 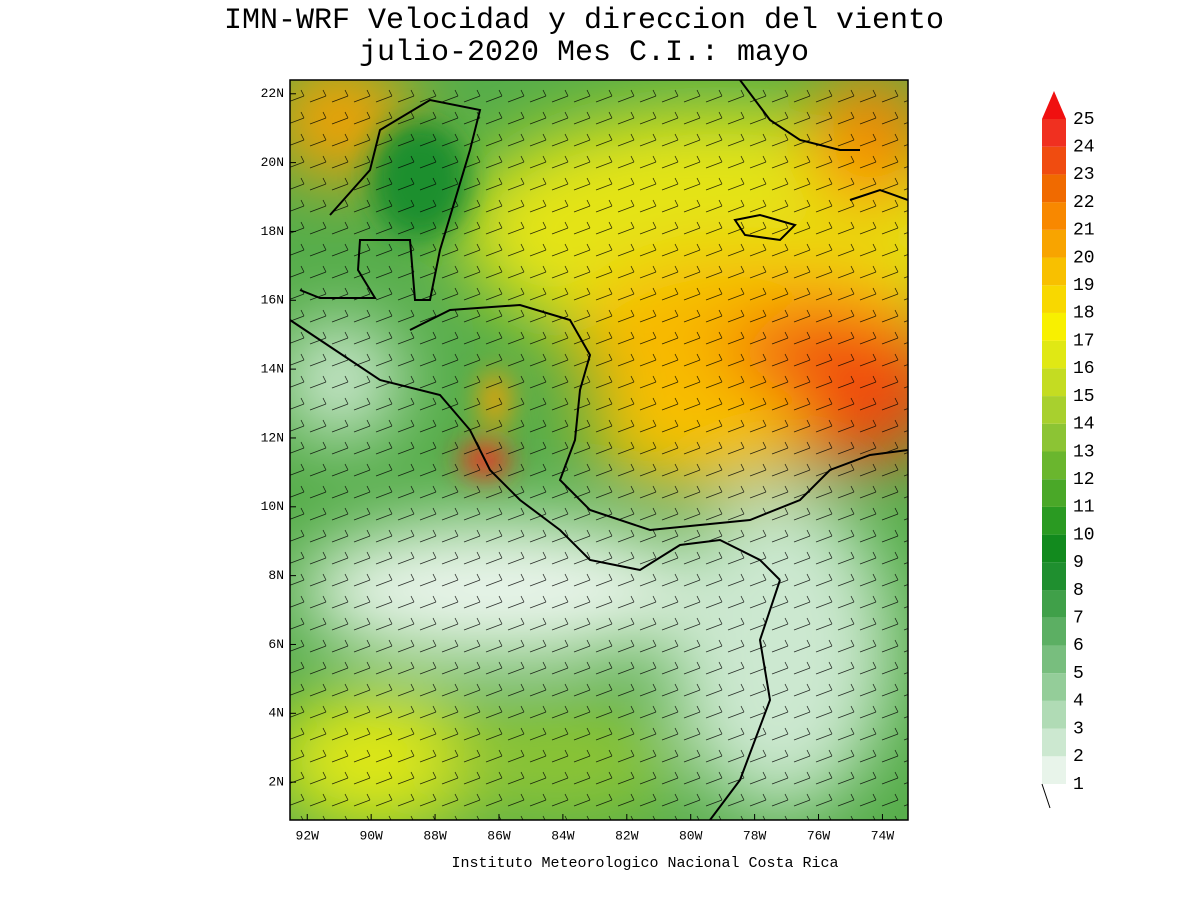 What do you see at coordinates (1078, 619) in the screenshot?
I see `colorbar-label: 7` at bounding box center [1078, 619].